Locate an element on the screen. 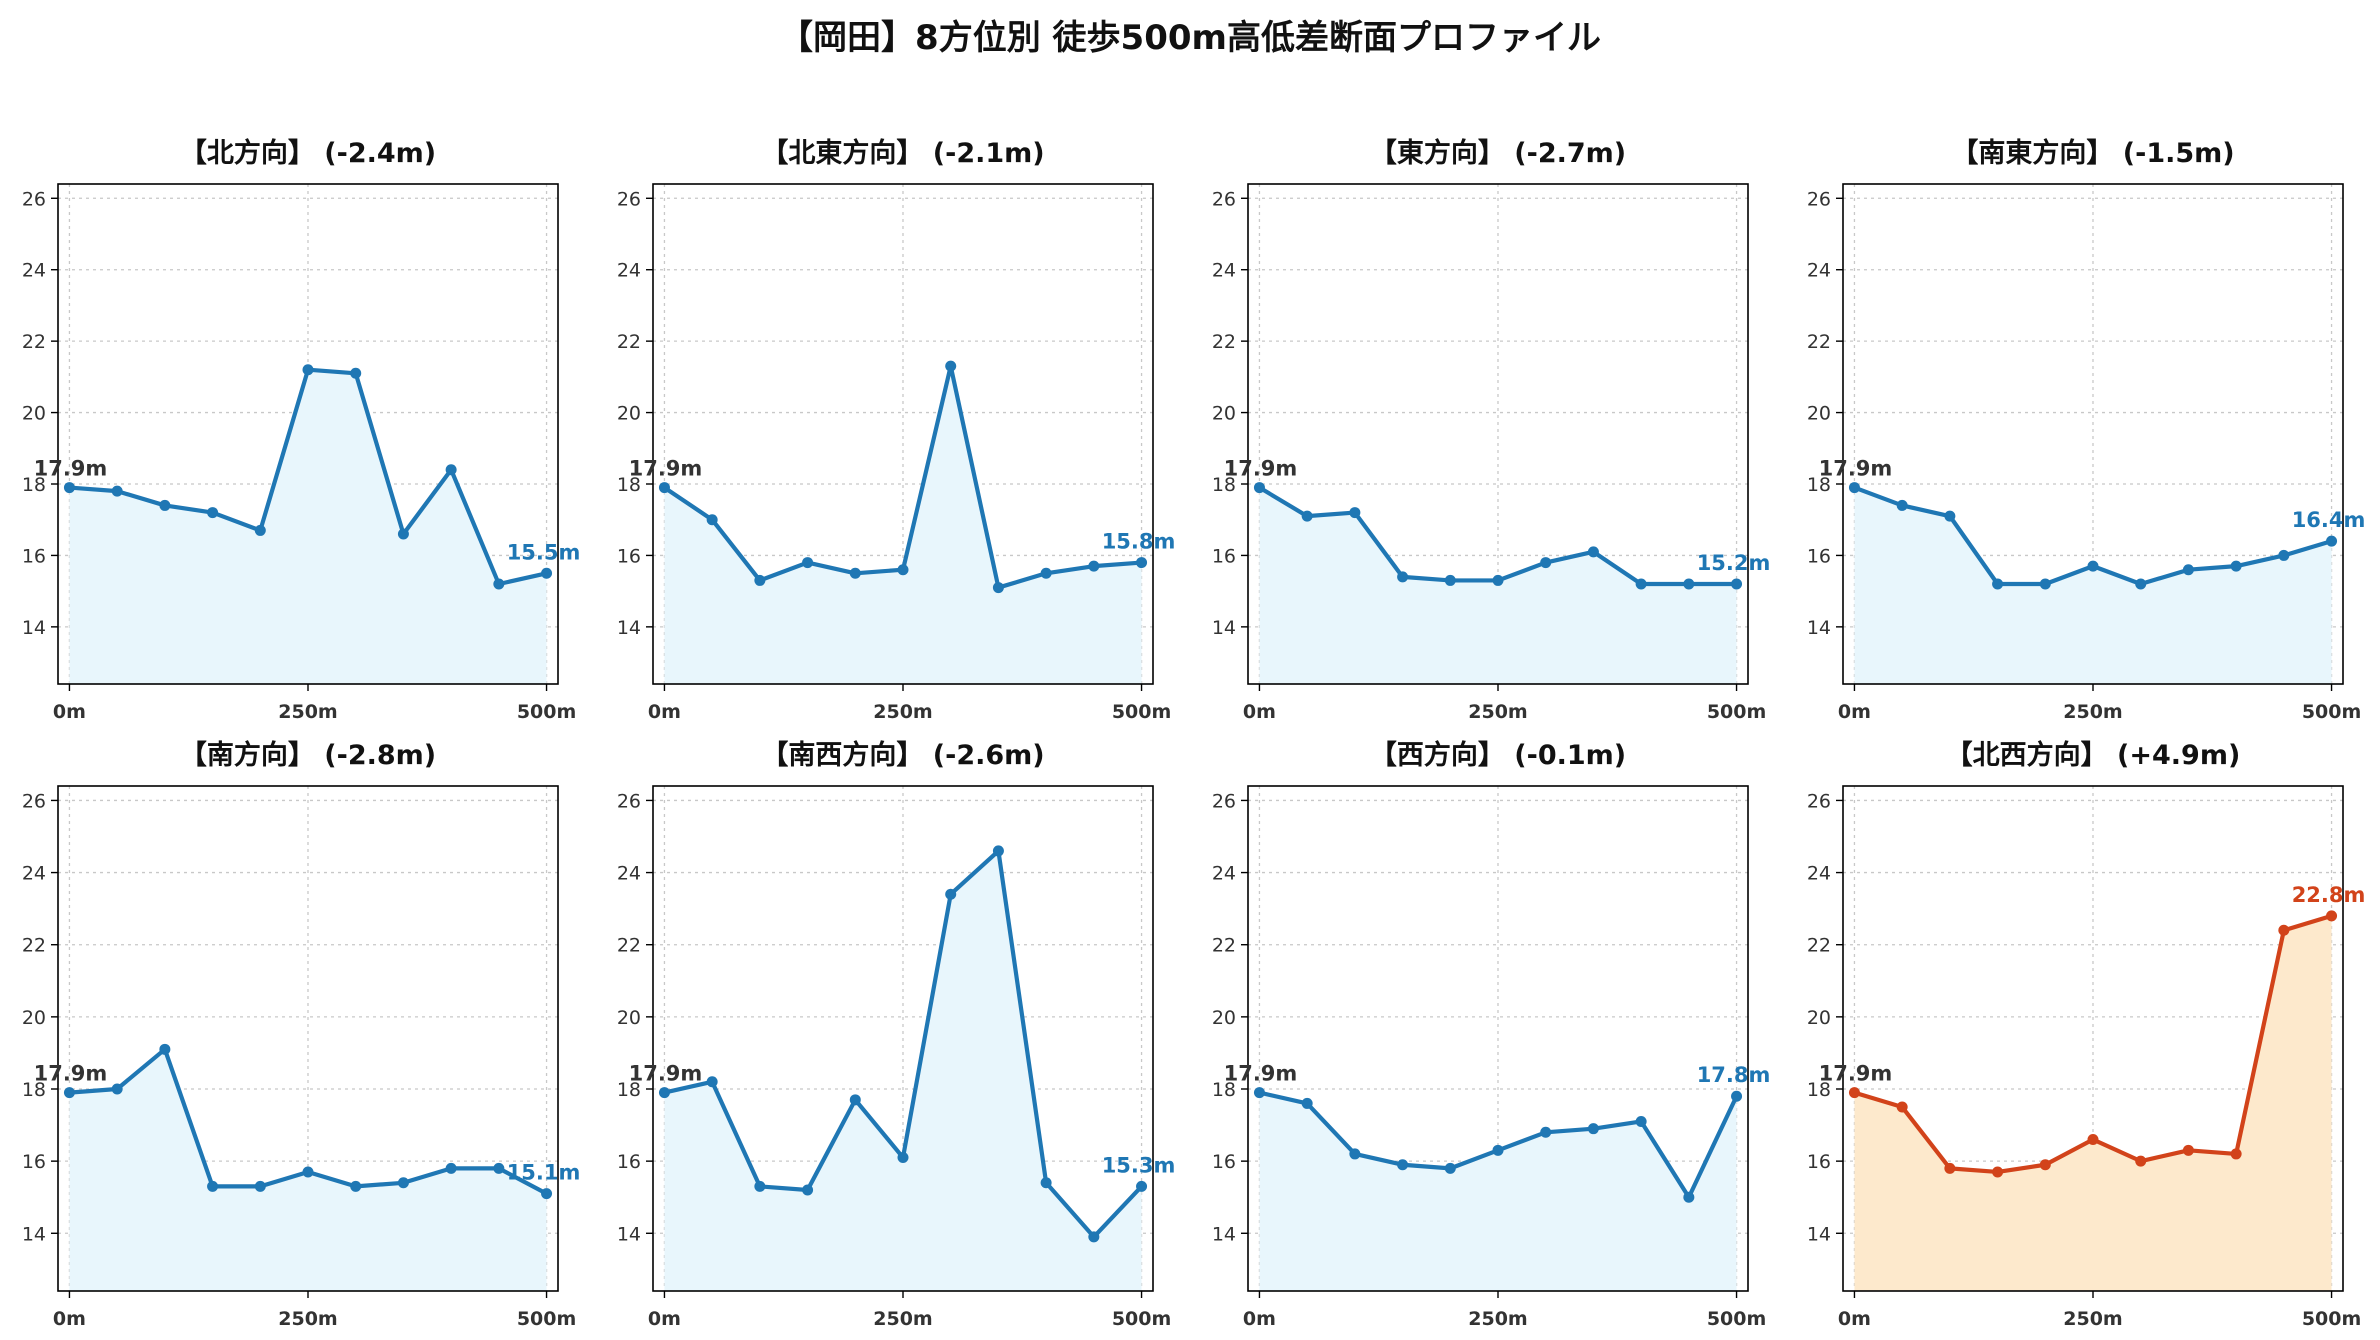  panel-title: 【南方向】 (-2.8m) is located at coordinates (308, 755).